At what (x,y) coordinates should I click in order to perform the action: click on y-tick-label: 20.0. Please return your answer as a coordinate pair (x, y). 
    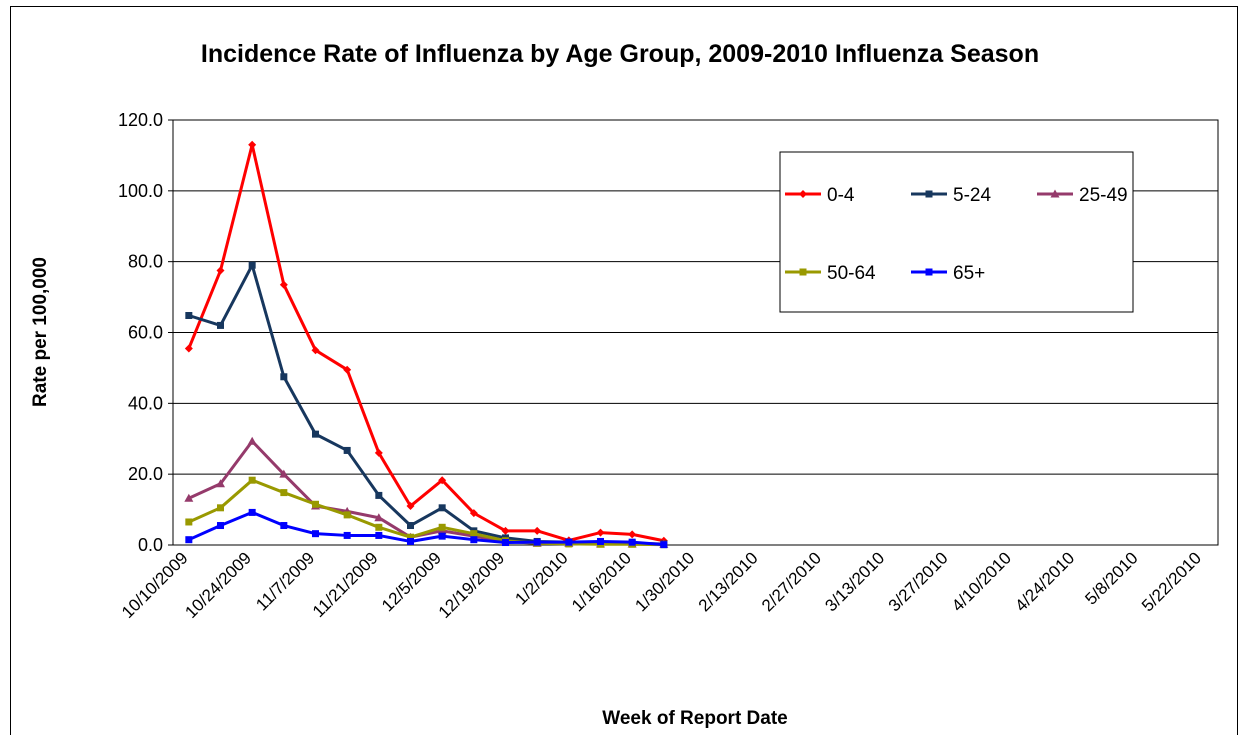
    Looking at the image, I should click on (145, 474).